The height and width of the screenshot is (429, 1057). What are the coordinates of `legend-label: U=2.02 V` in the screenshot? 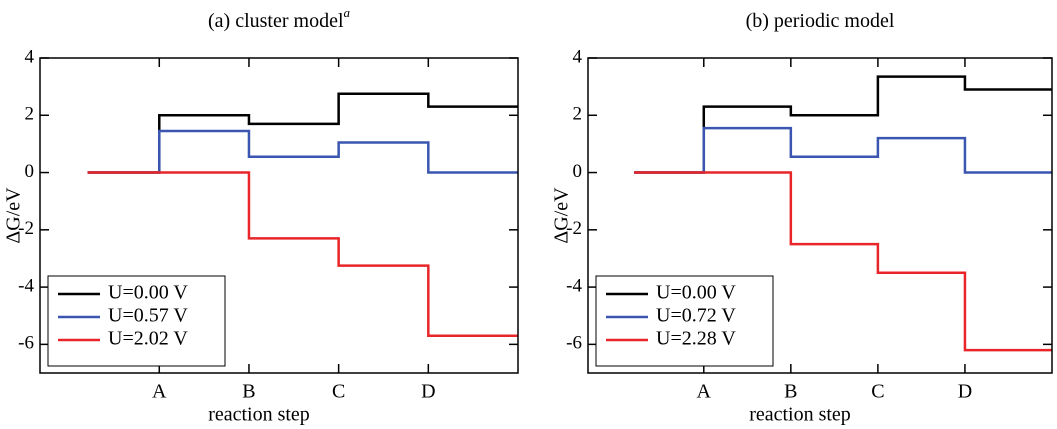 It's located at (148, 339).